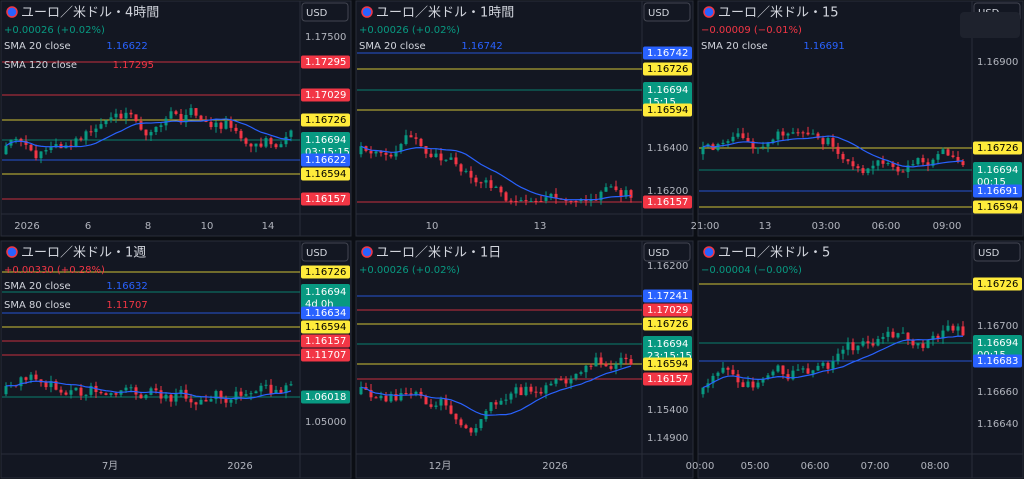 The height and width of the screenshot is (479, 1024). What do you see at coordinates (207, 226) in the screenshot?
I see `time-axis-label: 10` at bounding box center [207, 226].